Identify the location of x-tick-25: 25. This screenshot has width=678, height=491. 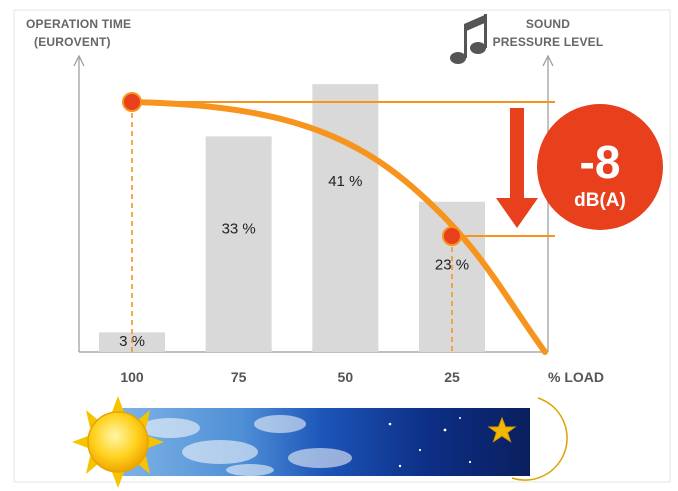
(452, 377).